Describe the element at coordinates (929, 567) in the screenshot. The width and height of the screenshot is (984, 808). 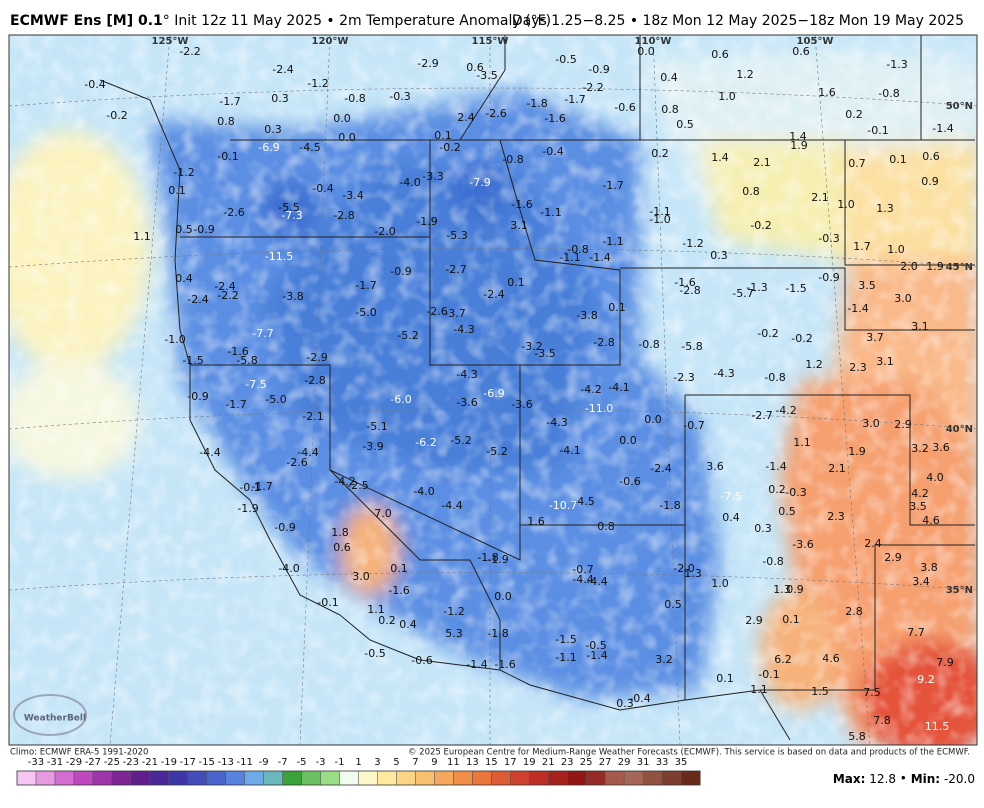
I see `anomaly-value: 3.8` at that location.